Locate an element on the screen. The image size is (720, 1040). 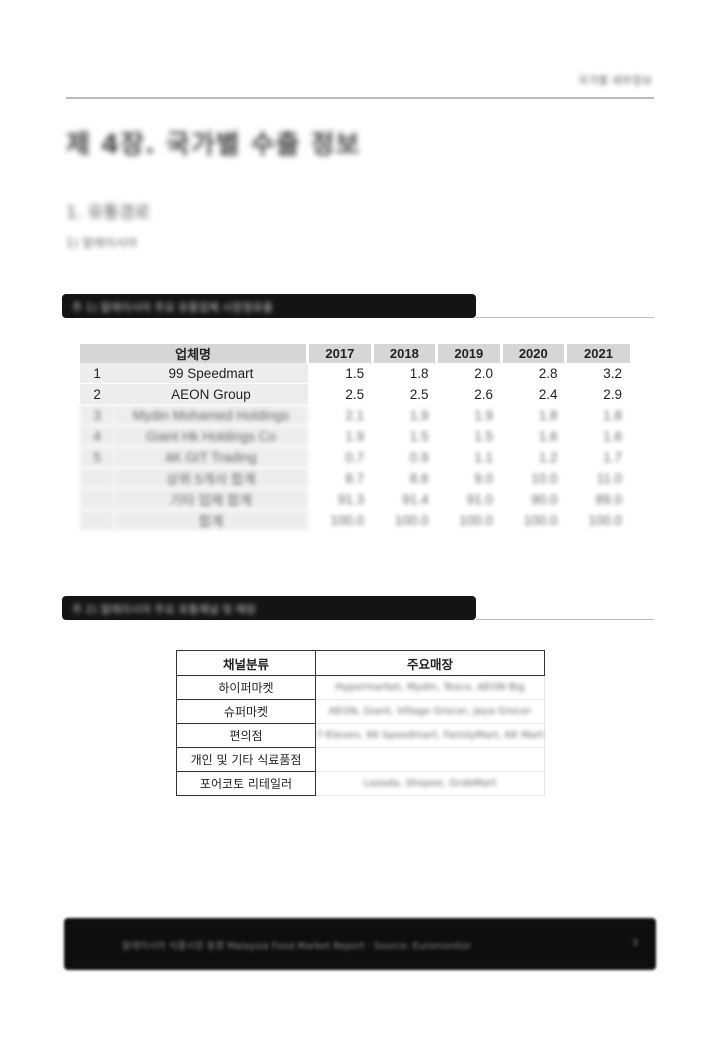
share-value-cell: 91.0 is located at coordinates (469, 499).